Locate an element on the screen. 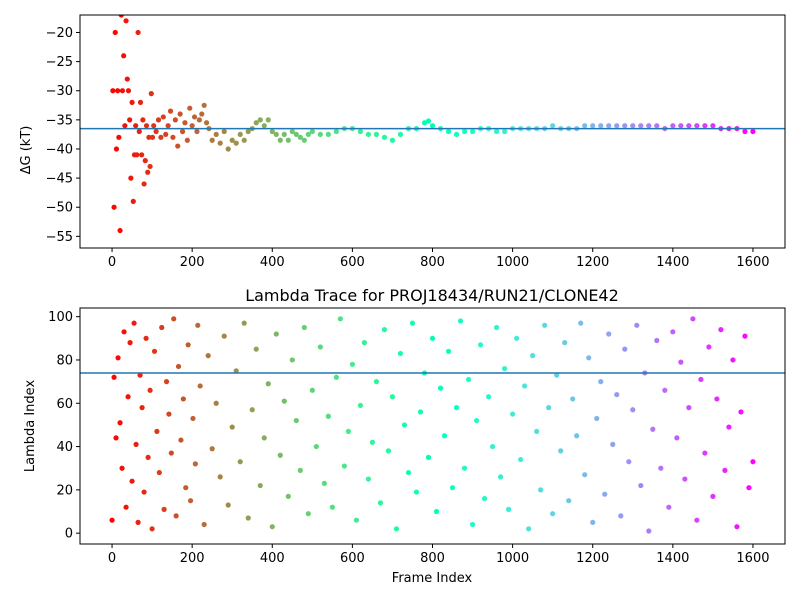 This screenshot has height=600, width=800. delta-g-y-tick-label: −35 is located at coordinates (59, 120).